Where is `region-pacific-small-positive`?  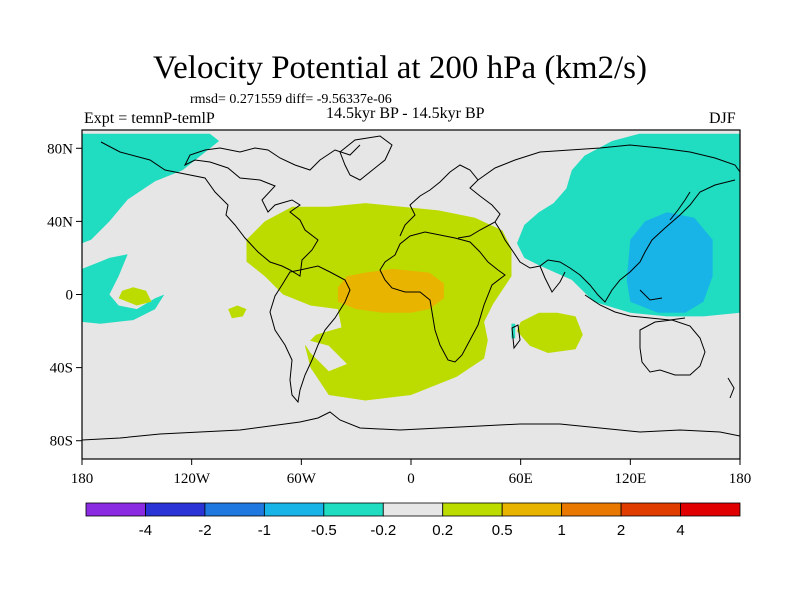
region-pacific-small-positive is located at coordinates (237, 312).